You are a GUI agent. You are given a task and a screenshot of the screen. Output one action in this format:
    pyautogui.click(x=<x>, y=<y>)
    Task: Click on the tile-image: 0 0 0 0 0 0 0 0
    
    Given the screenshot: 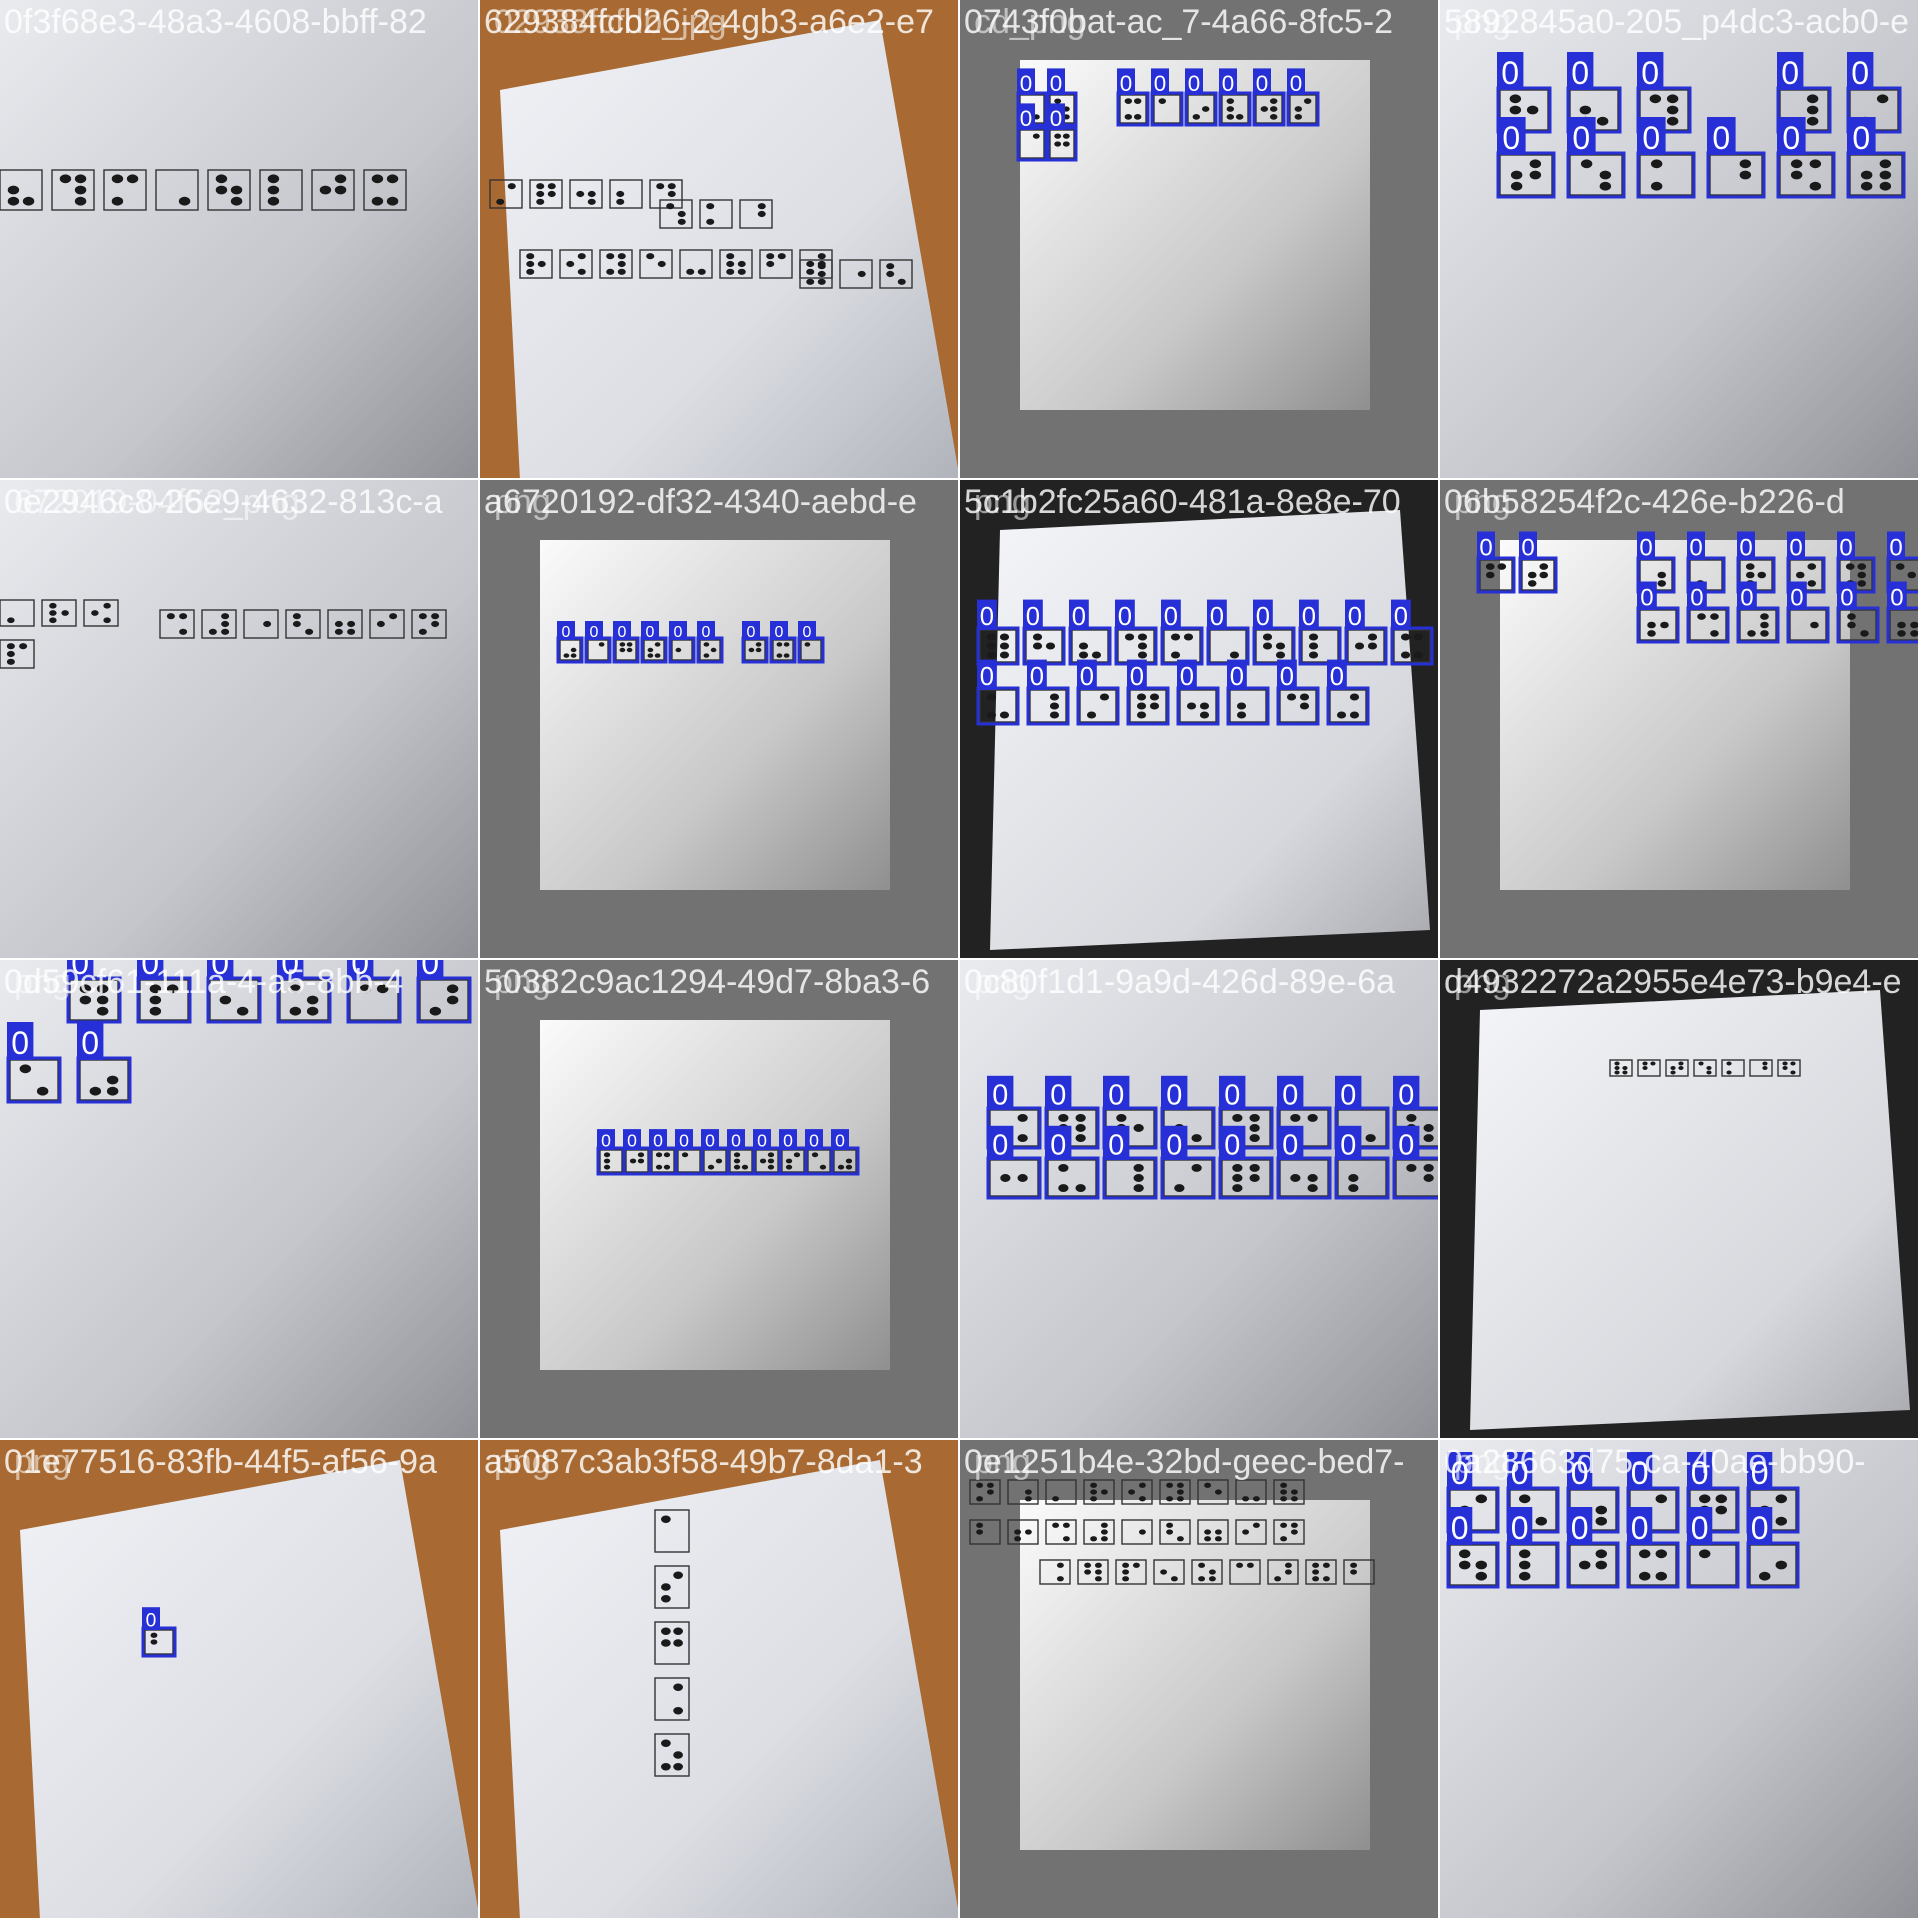 What is the action you would take?
    pyautogui.click(x=239, y=1199)
    